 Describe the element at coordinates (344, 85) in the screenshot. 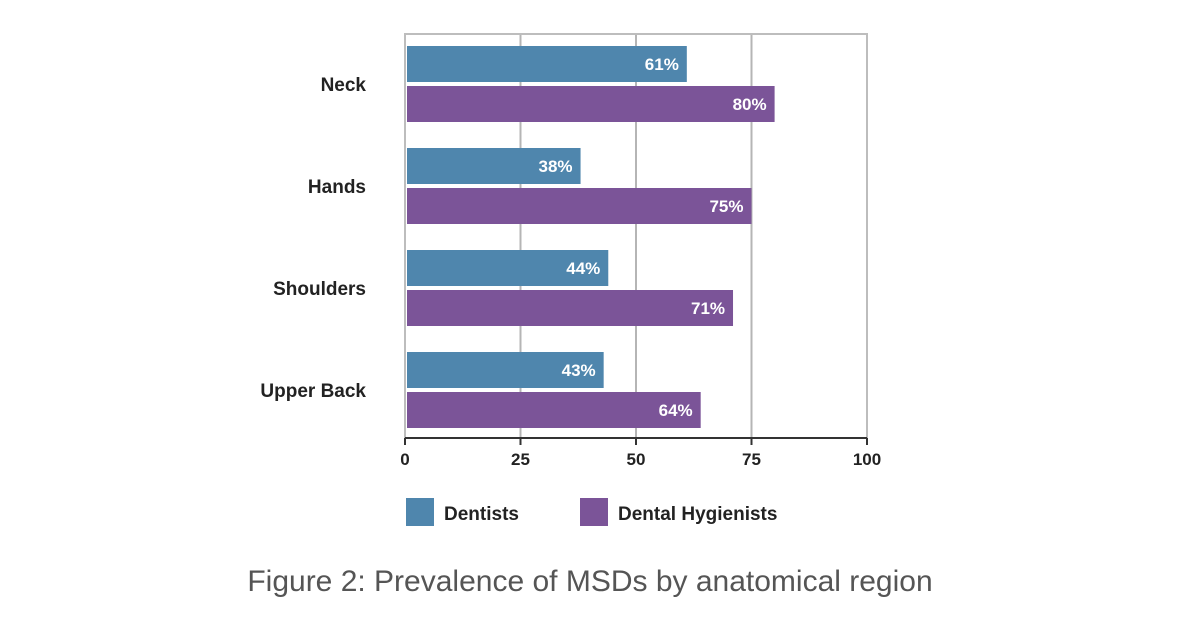

I see `category-label: Neck` at that location.